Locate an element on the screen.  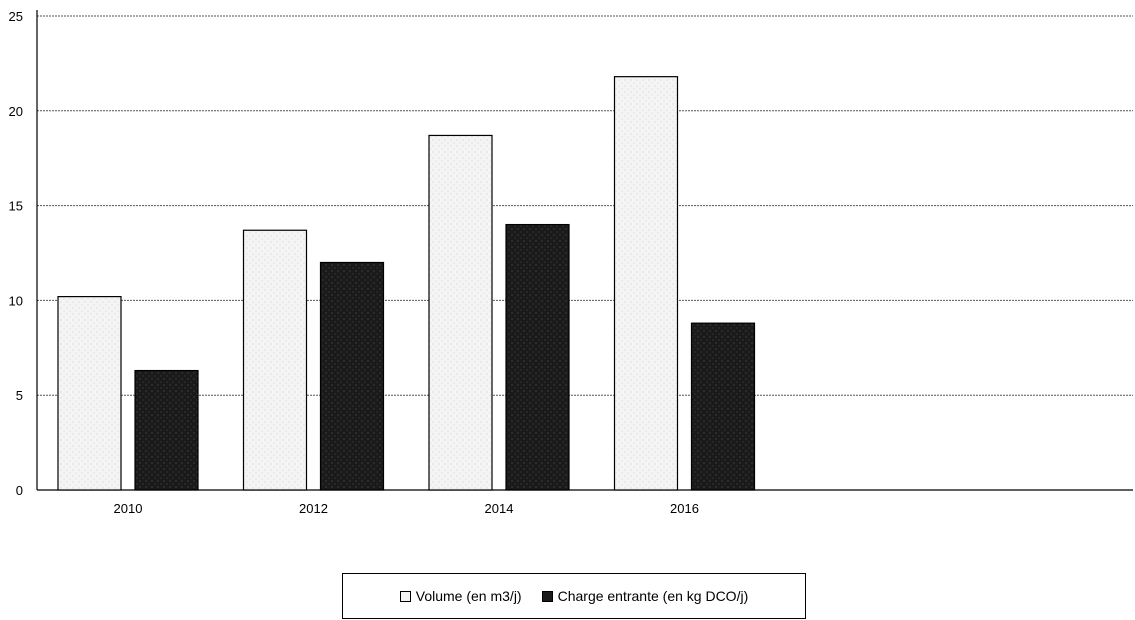
x-tick-label-2014: 2014 is located at coordinates (499, 508).